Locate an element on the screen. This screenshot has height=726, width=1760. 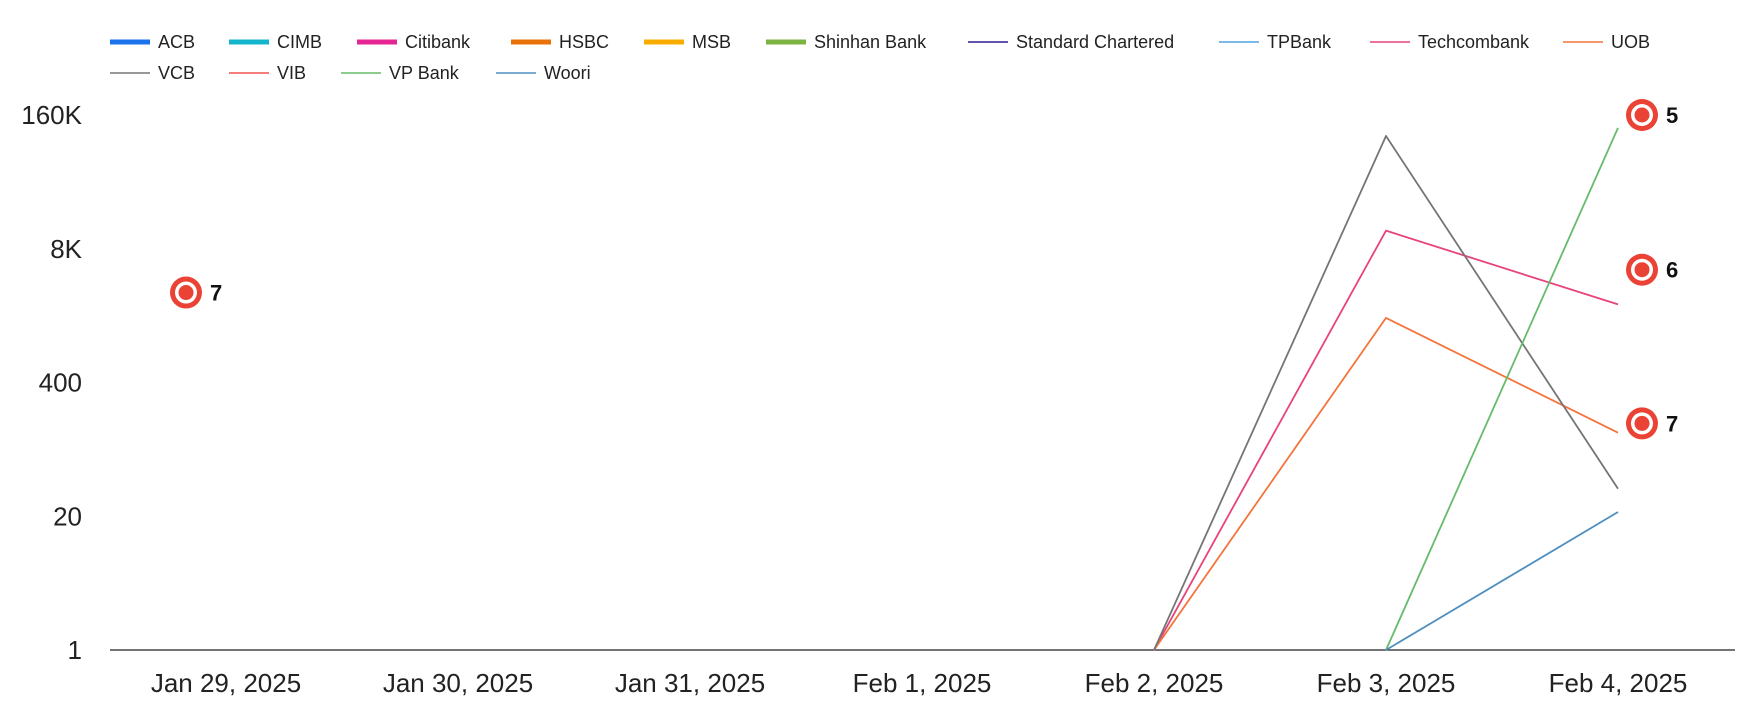
y-tick-label: 1 is located at coordinates (75, 650).